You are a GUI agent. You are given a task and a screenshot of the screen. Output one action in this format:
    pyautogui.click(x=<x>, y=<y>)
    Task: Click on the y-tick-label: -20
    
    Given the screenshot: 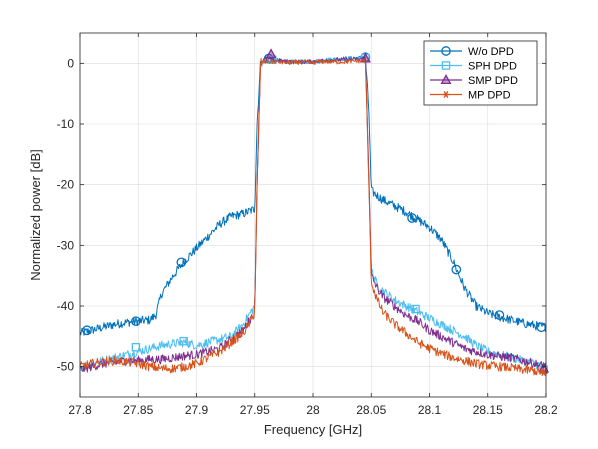 What is the action you would take?
    pyautogui.click(x=66, y=185)
    